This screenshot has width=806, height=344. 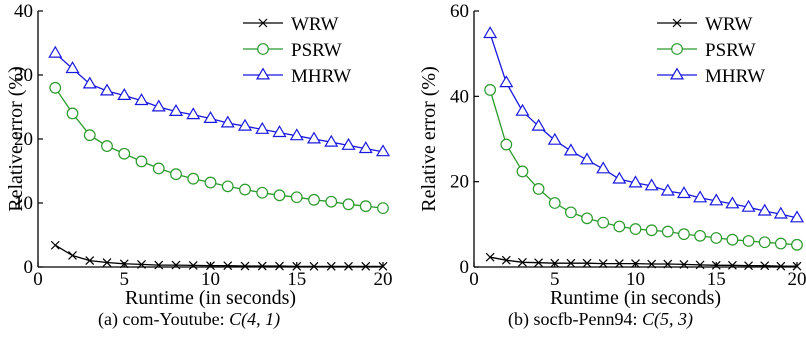 I want to click on panel-caption: (a) com-Youtube: C(4, 1), so click(x=189, y=319).